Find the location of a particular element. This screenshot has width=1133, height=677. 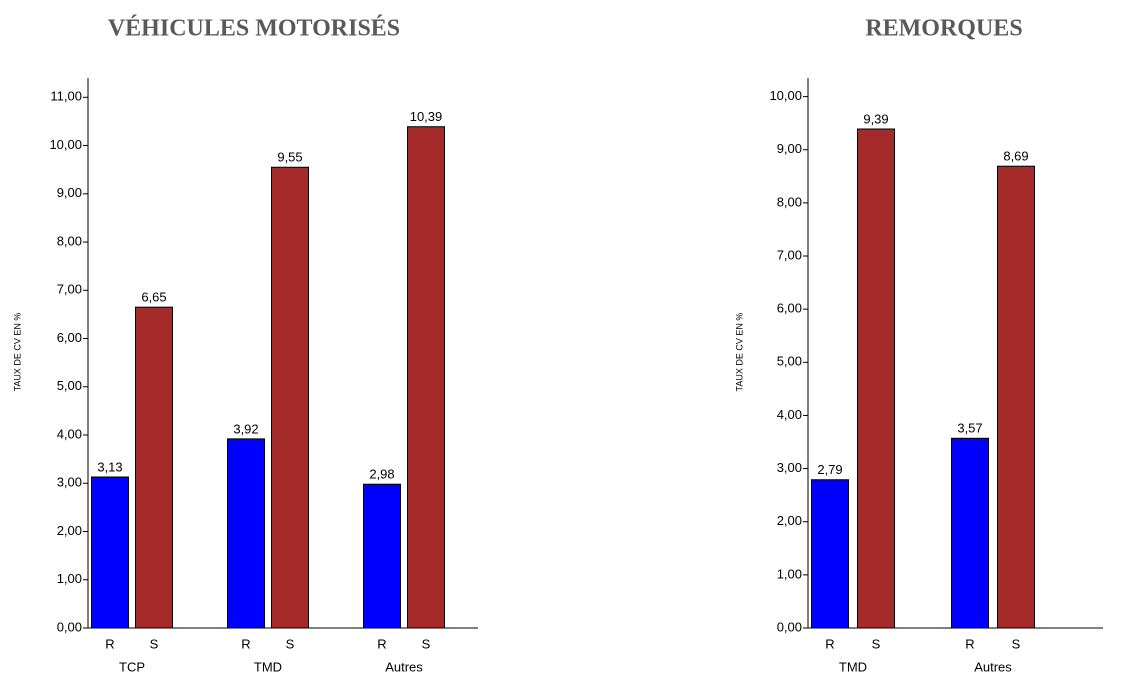

chart-title: REMORQUES is located at coordinates (943, 29).